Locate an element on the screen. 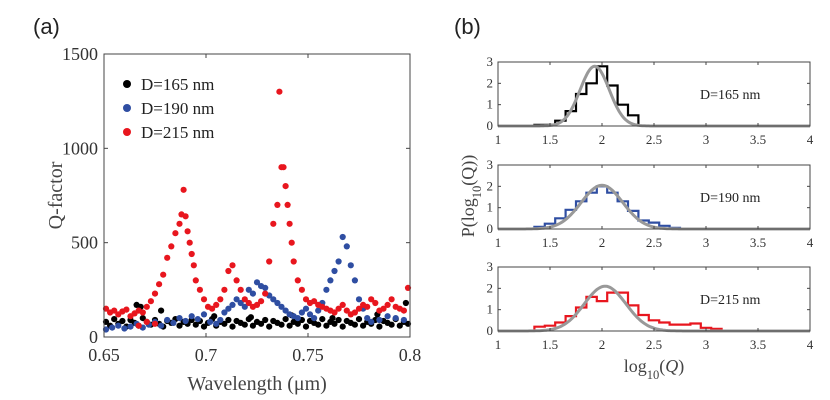 The width and height of the screenshot is (830, 400). x-tick-label: 3.5 is located at coordinates (758, 139).